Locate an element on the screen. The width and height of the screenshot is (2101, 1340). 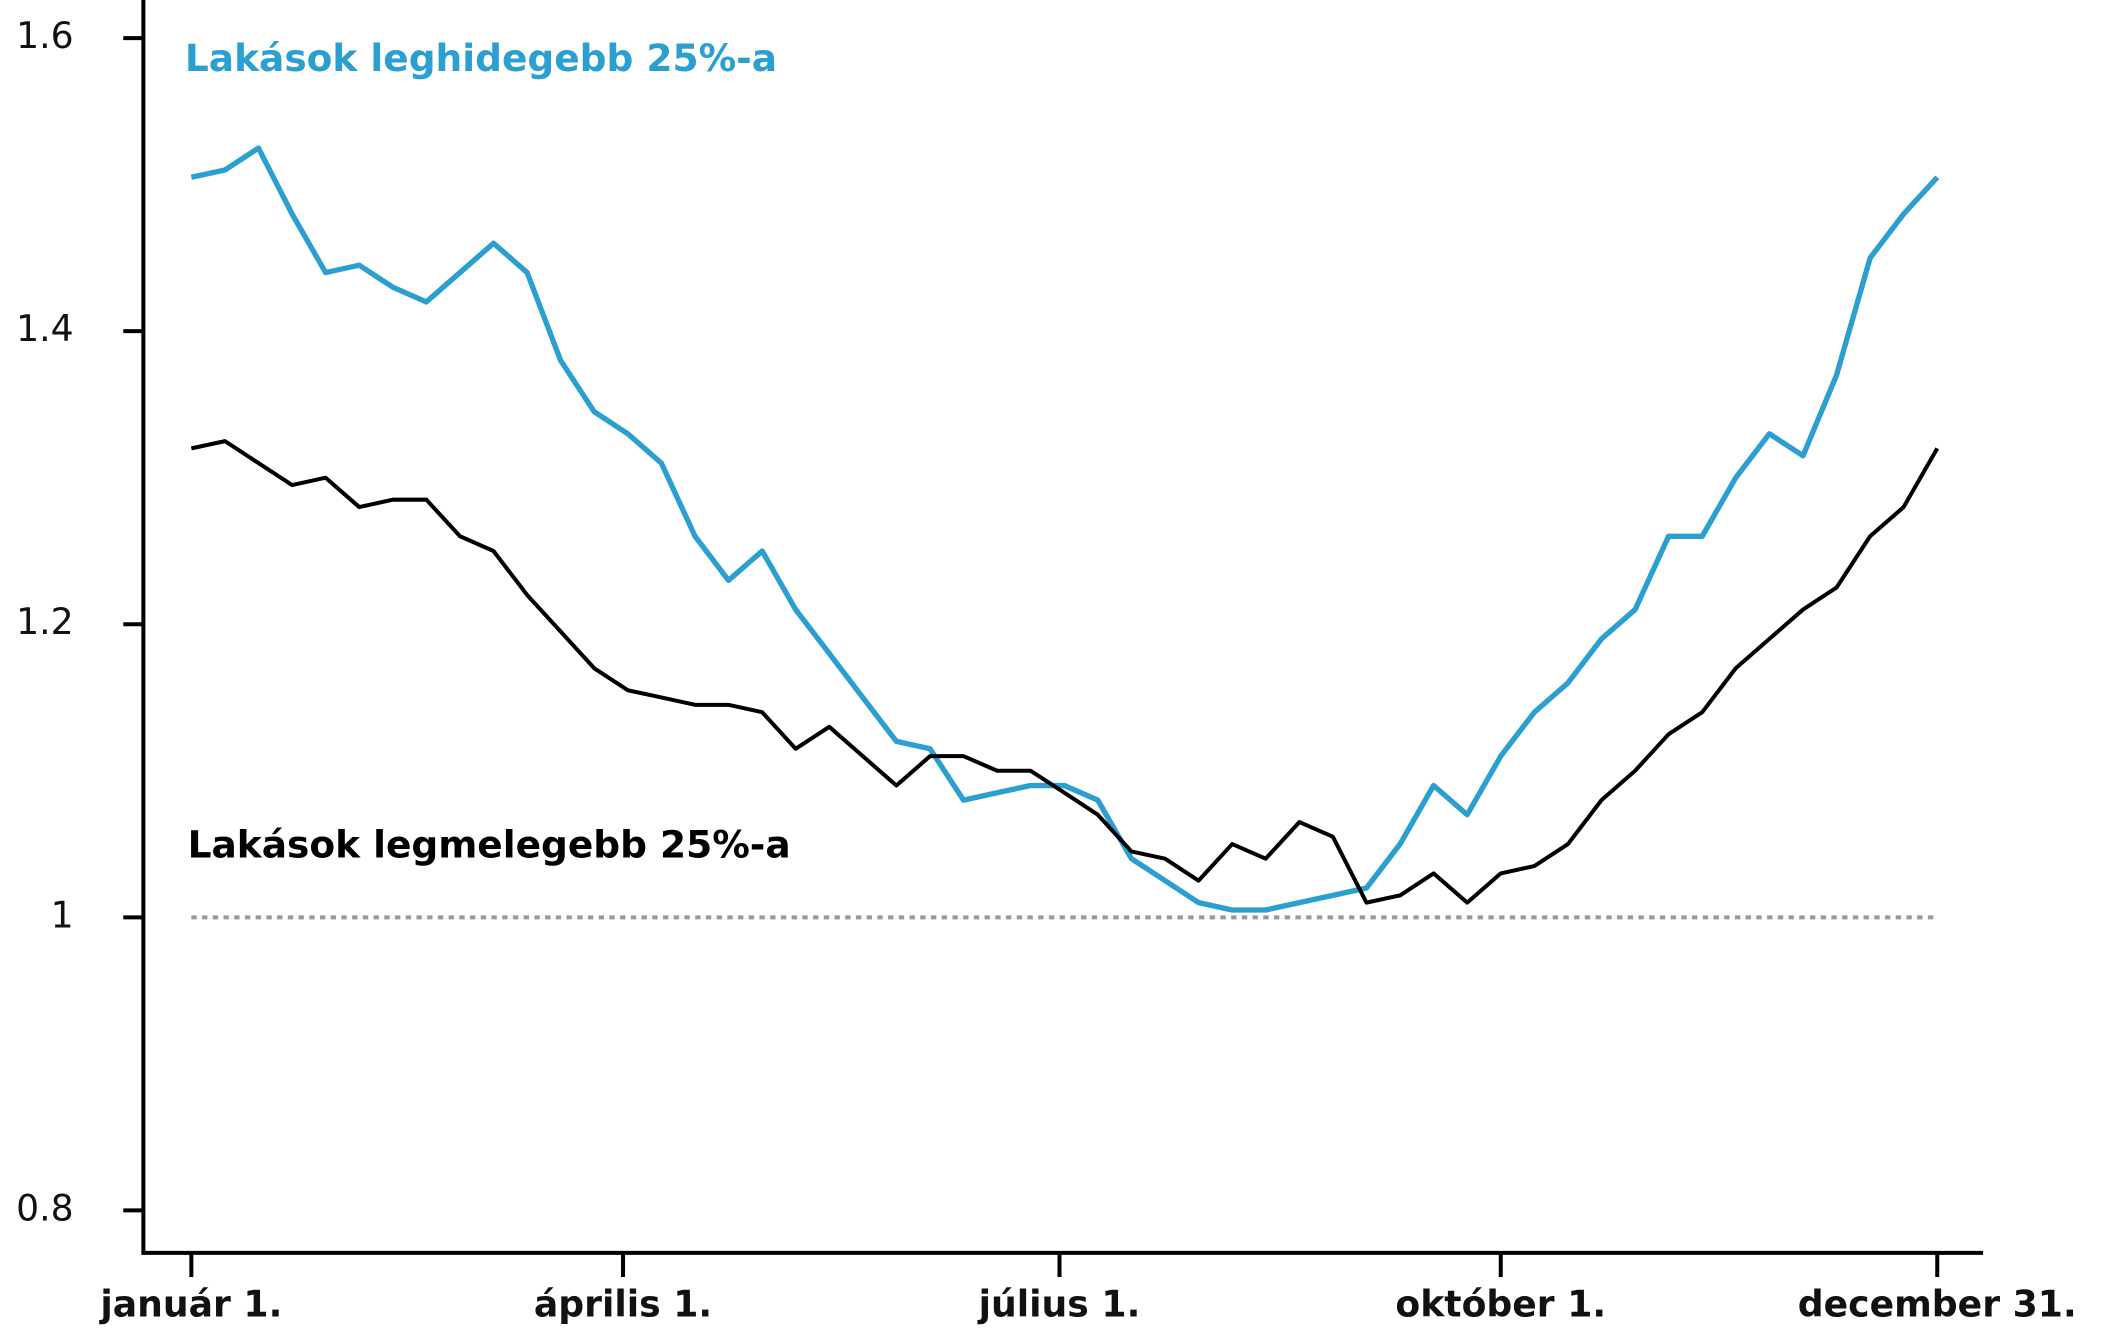
series-label: Lakások leghidegebb 25%-a is located at coordinates (481, 58).